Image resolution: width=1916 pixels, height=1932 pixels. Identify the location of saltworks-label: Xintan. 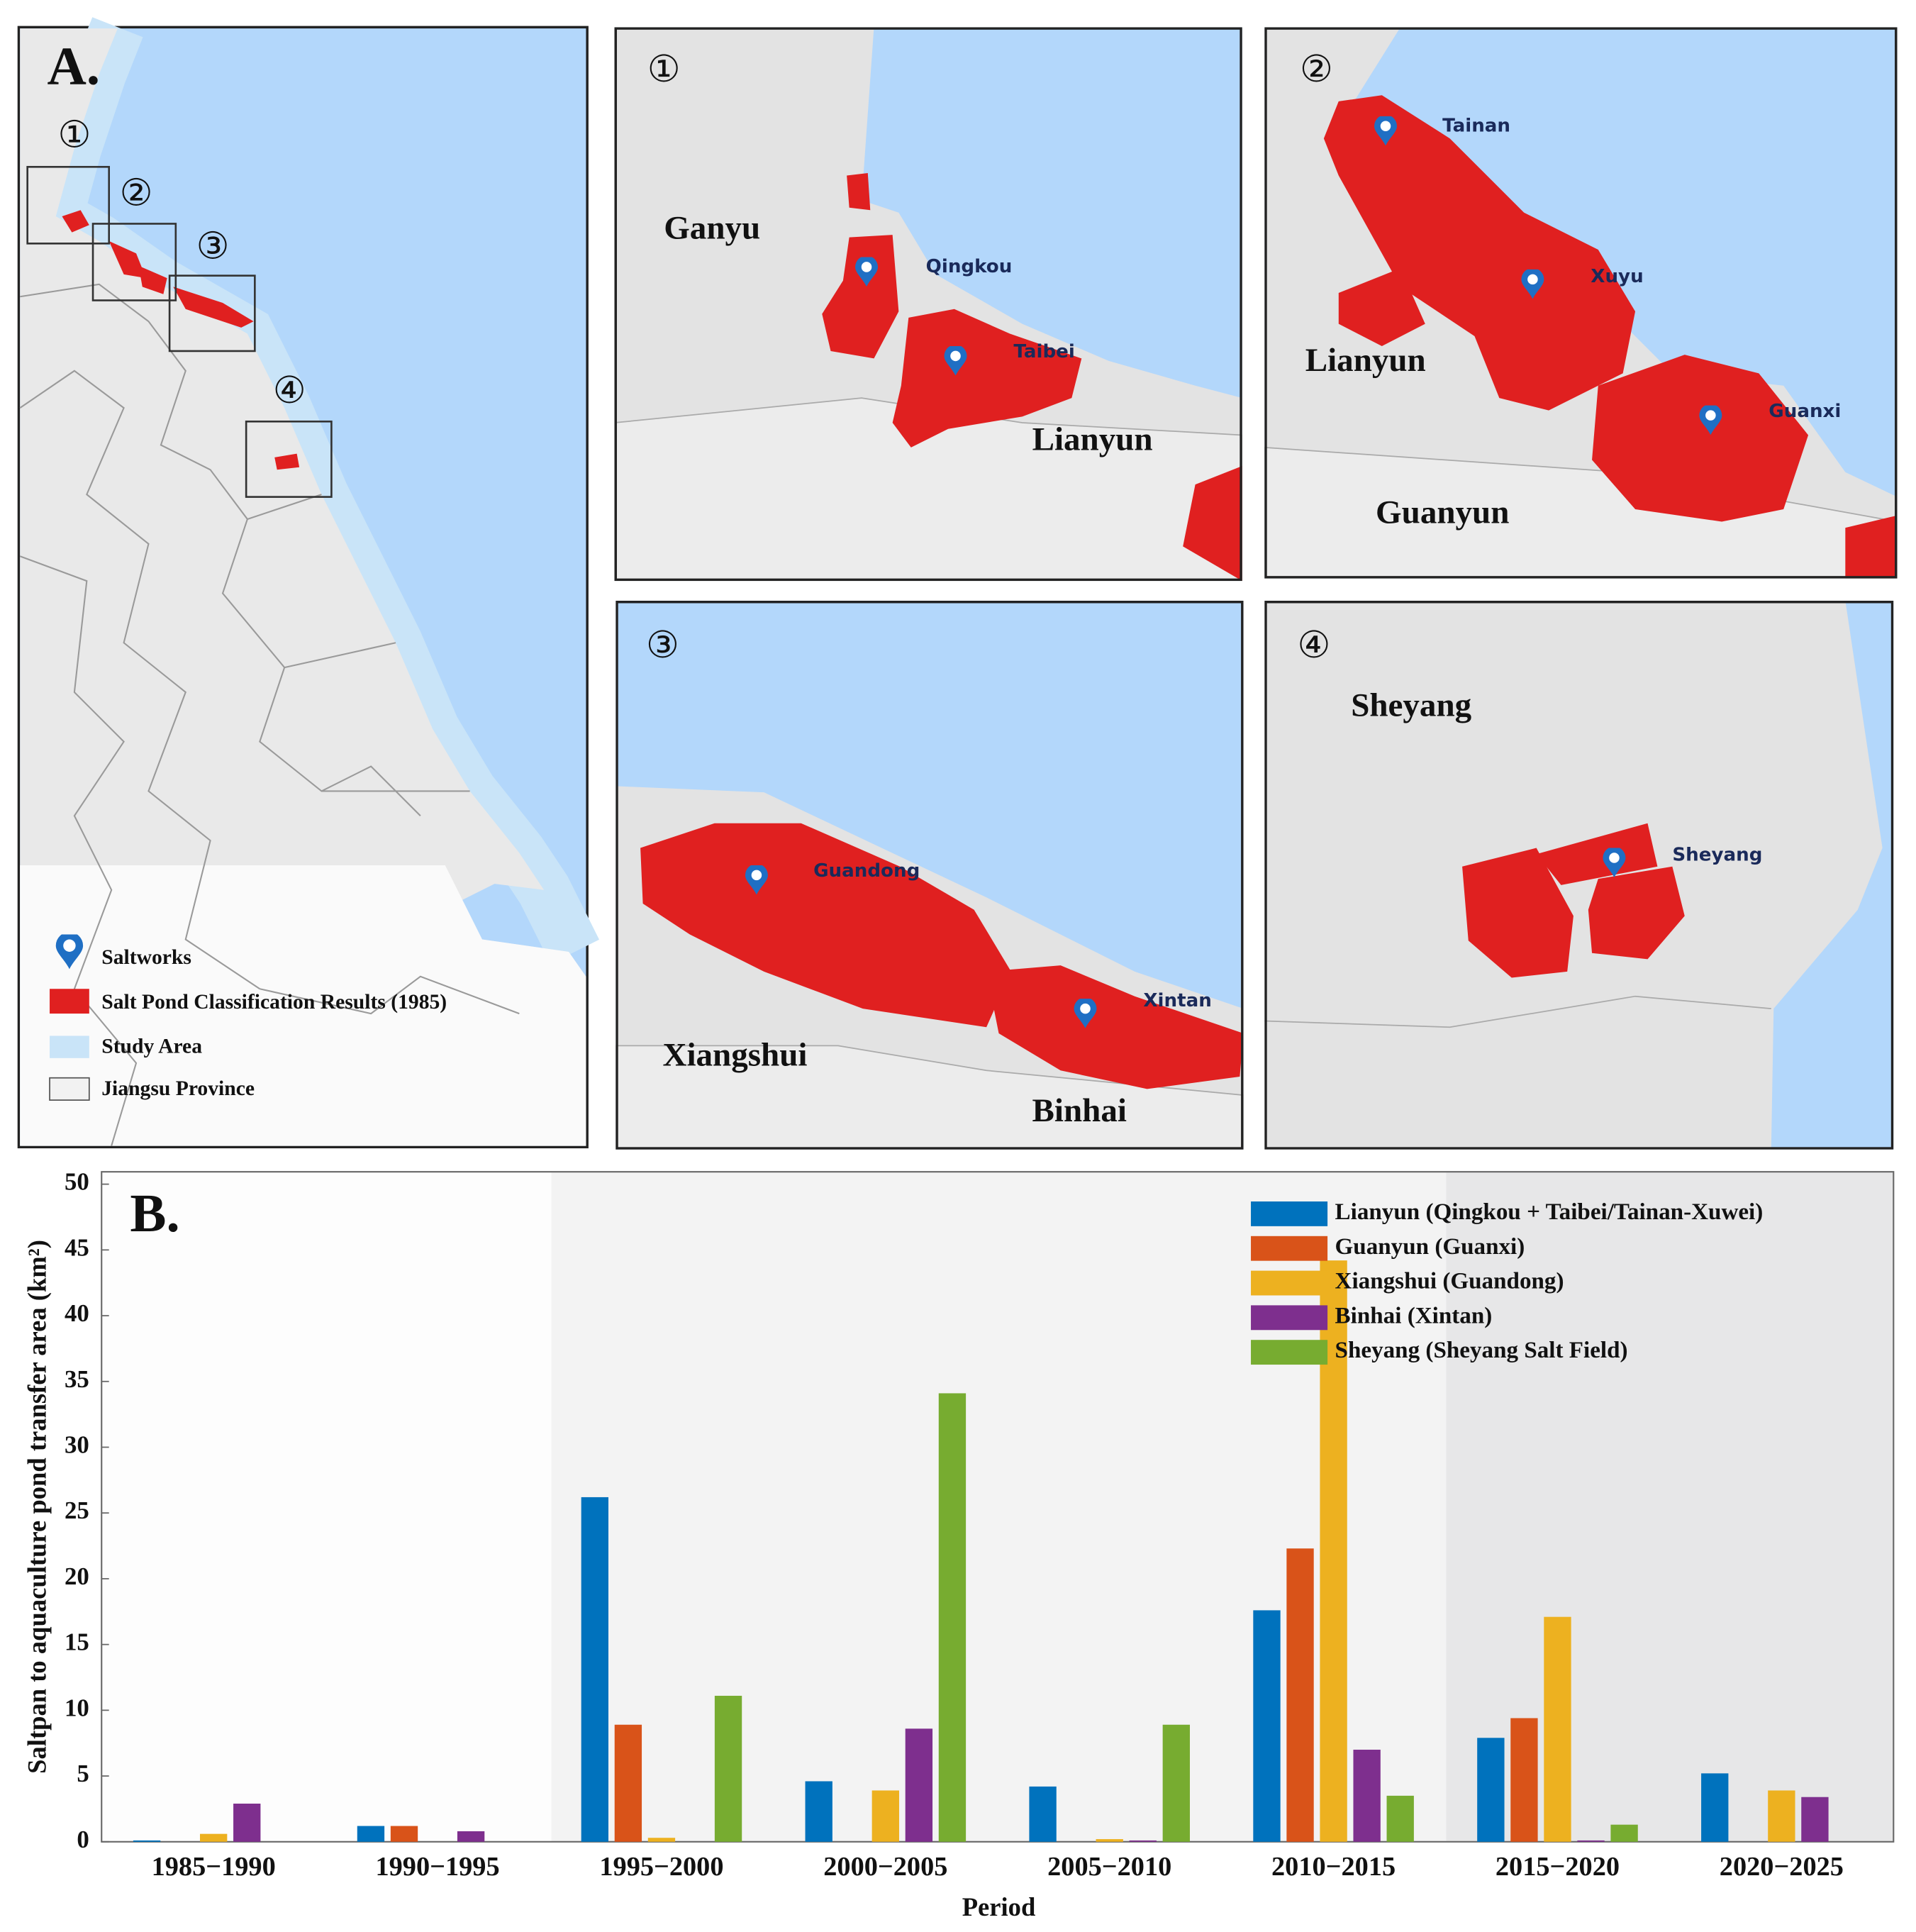
(1177, 1001).